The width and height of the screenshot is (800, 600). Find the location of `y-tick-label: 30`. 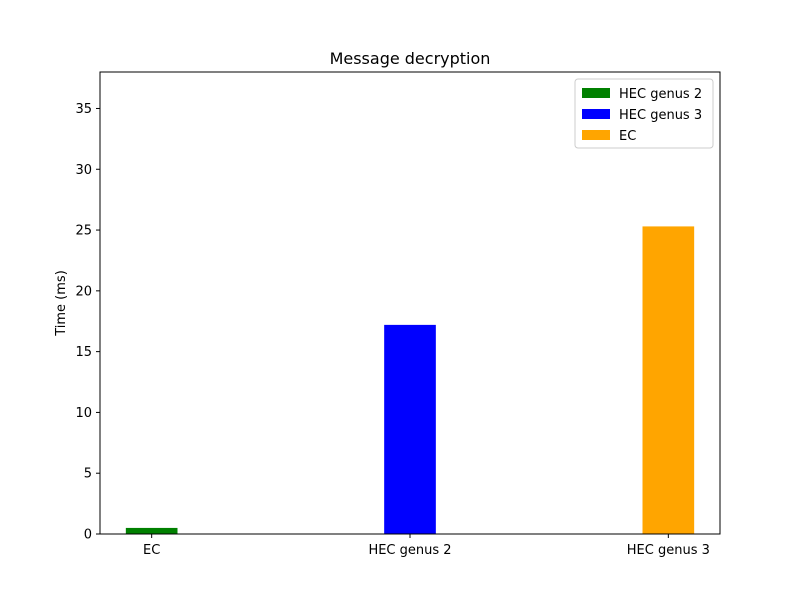

y-tick-label: 30 is located at coordinates (83, 170).